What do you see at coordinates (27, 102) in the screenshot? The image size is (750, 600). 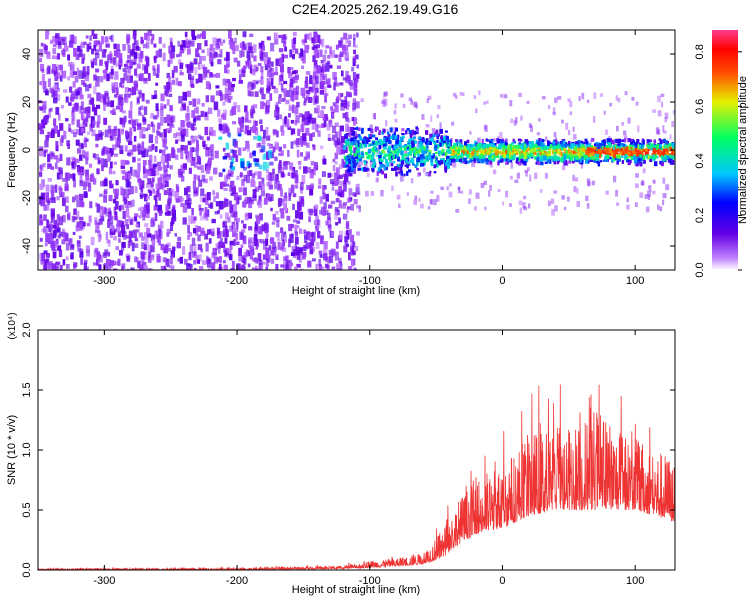 I see `top-y-tick-label: 20` at bounding box center [27, 102].